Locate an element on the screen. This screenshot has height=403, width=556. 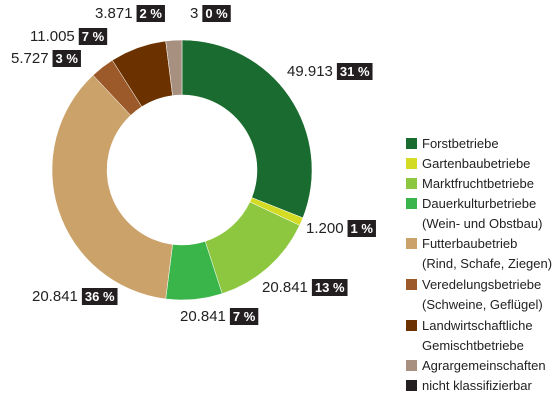
percent-label: 3 % is located at coordinates (67, 58).